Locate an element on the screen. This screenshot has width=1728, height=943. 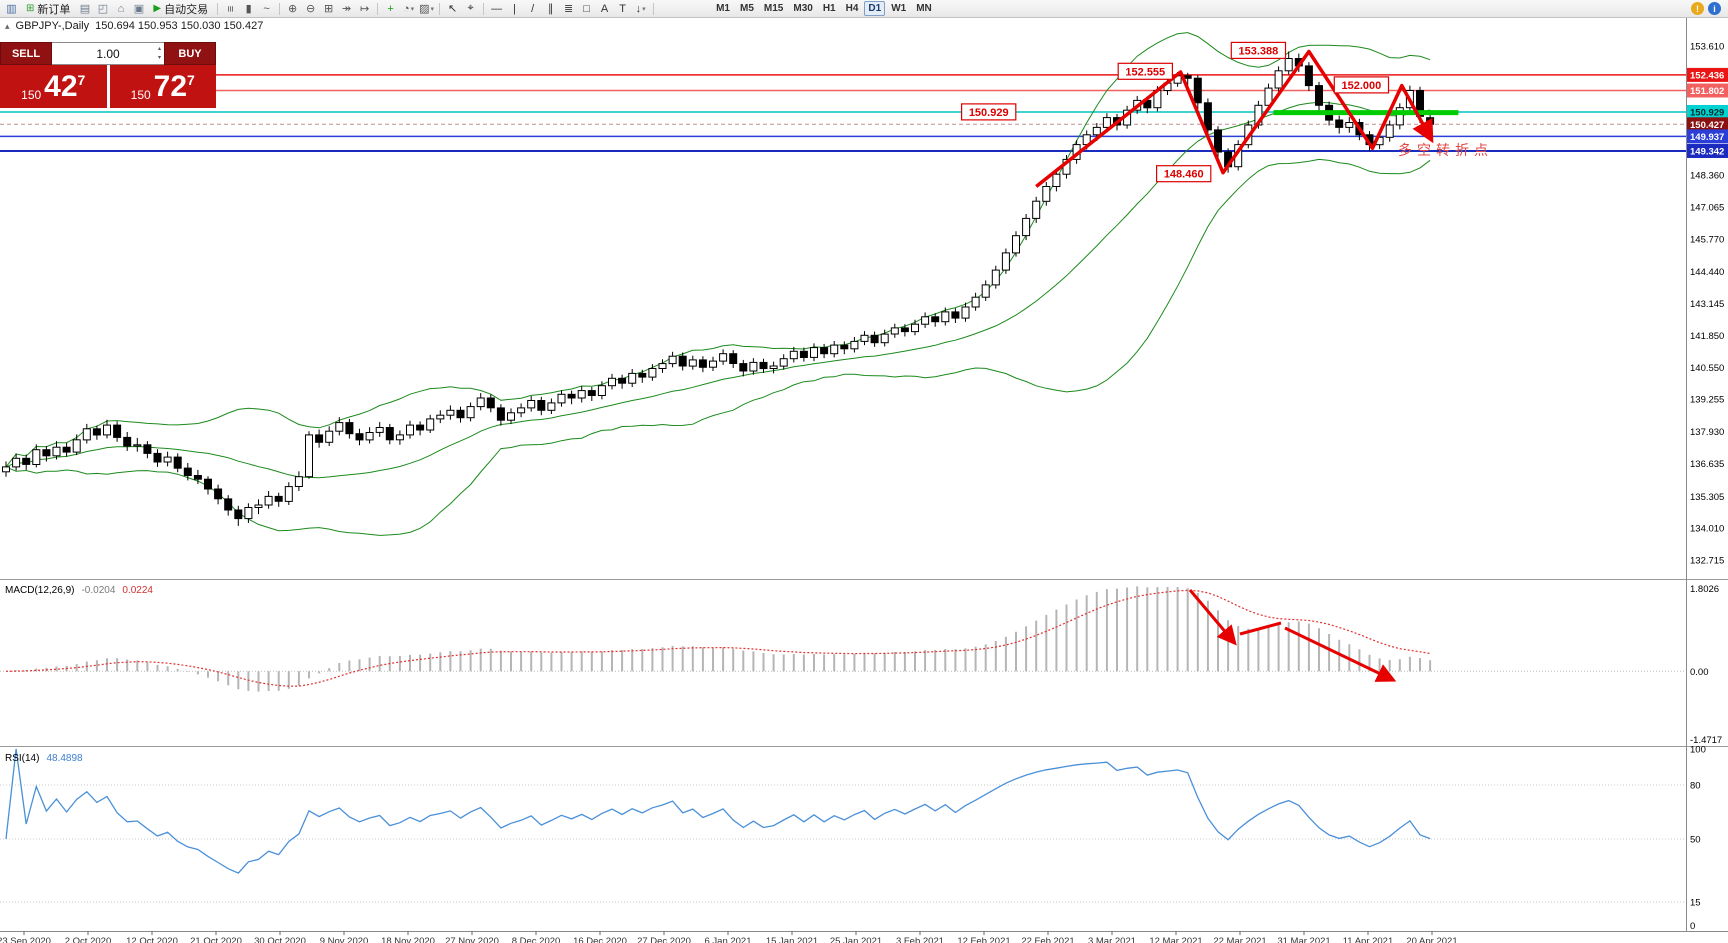
time-axis-label: 22 Mar 2021 is located at coordinates (1239, 939).